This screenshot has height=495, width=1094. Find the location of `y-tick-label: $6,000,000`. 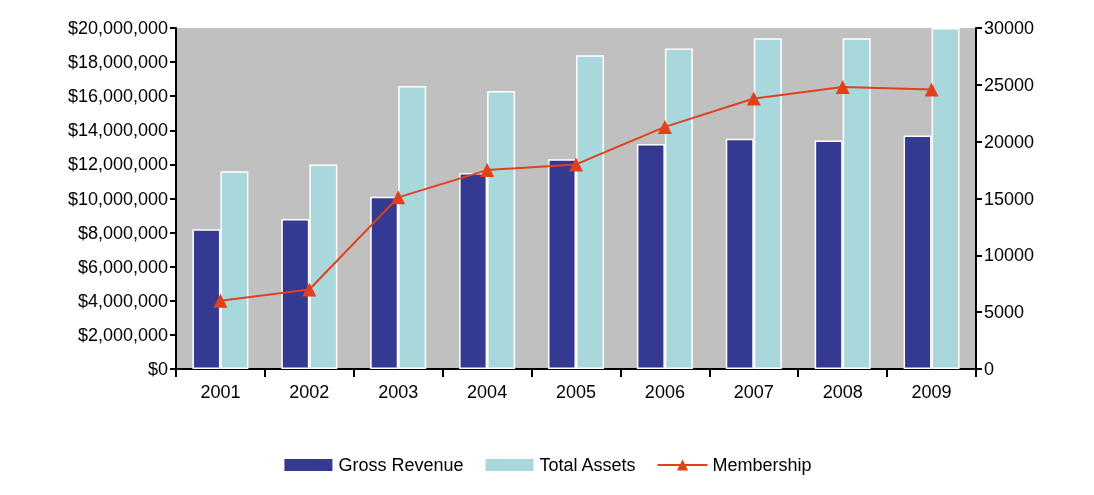

y-tick-label: $6,000,000 is located at coordinates (122, 266).